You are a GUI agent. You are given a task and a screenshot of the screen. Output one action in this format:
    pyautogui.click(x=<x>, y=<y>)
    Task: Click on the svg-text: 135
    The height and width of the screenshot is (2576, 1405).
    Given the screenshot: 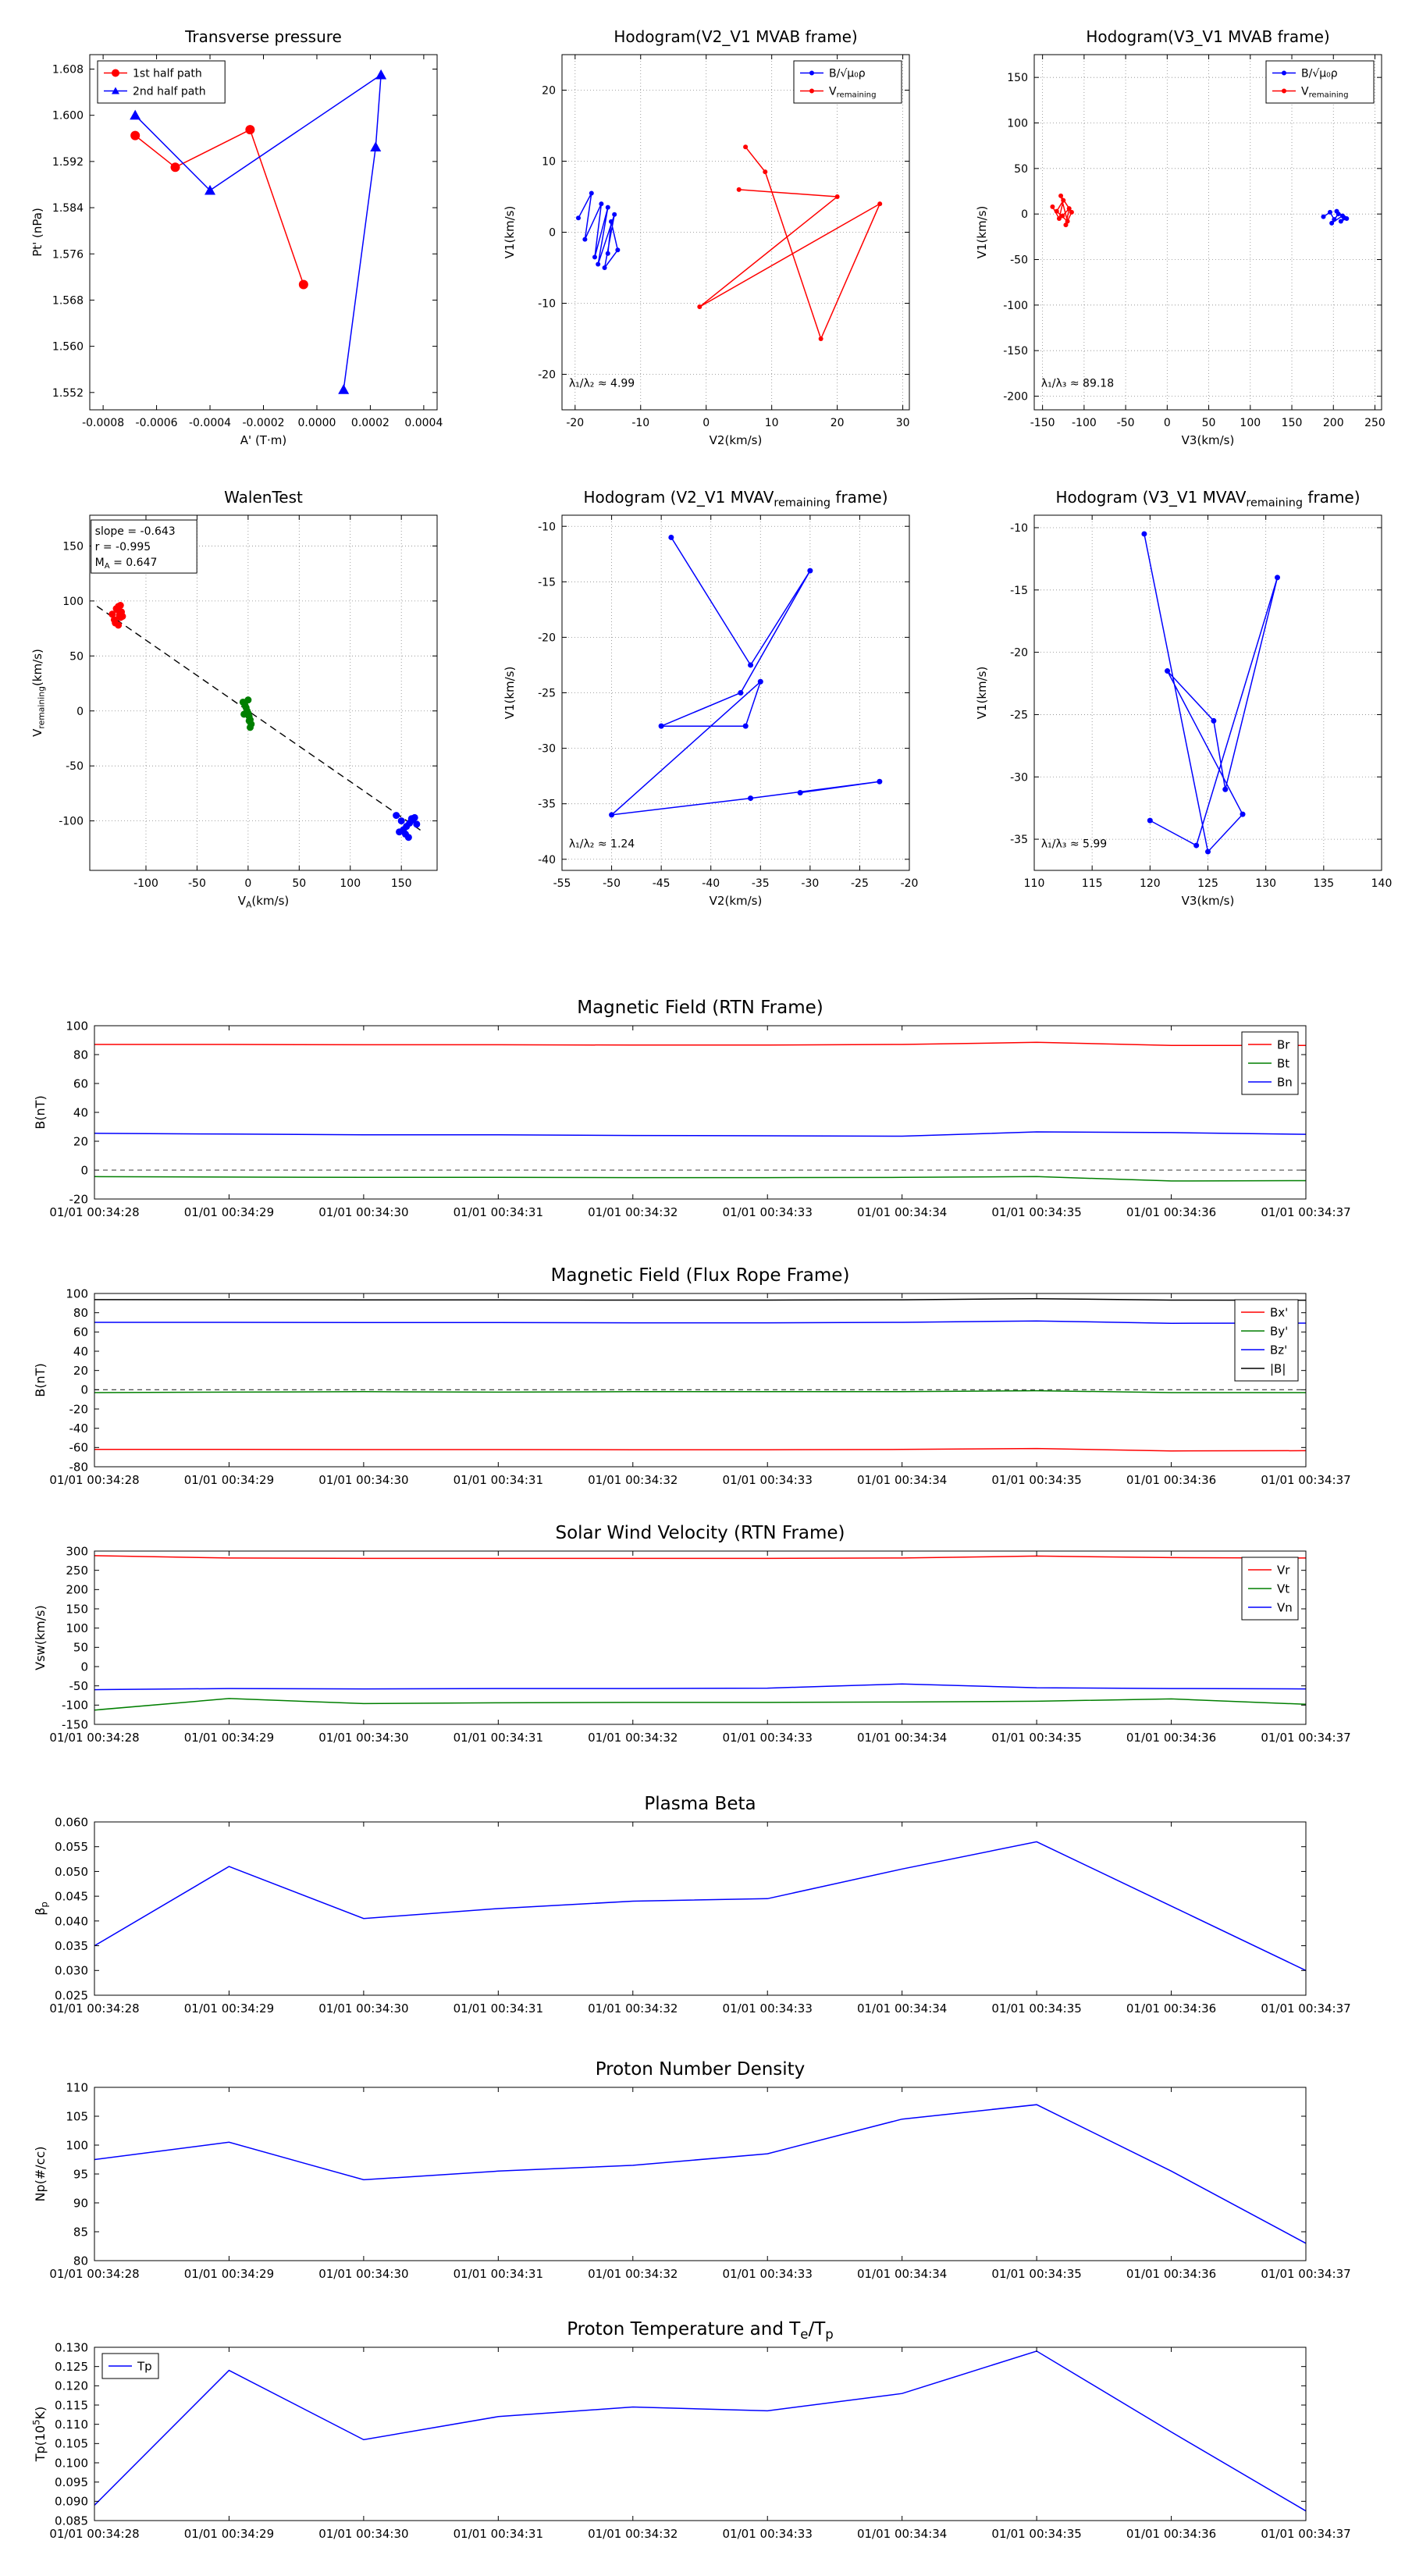 What is the action you would take?
    pyautogui.click(x=1323, y=883)
    